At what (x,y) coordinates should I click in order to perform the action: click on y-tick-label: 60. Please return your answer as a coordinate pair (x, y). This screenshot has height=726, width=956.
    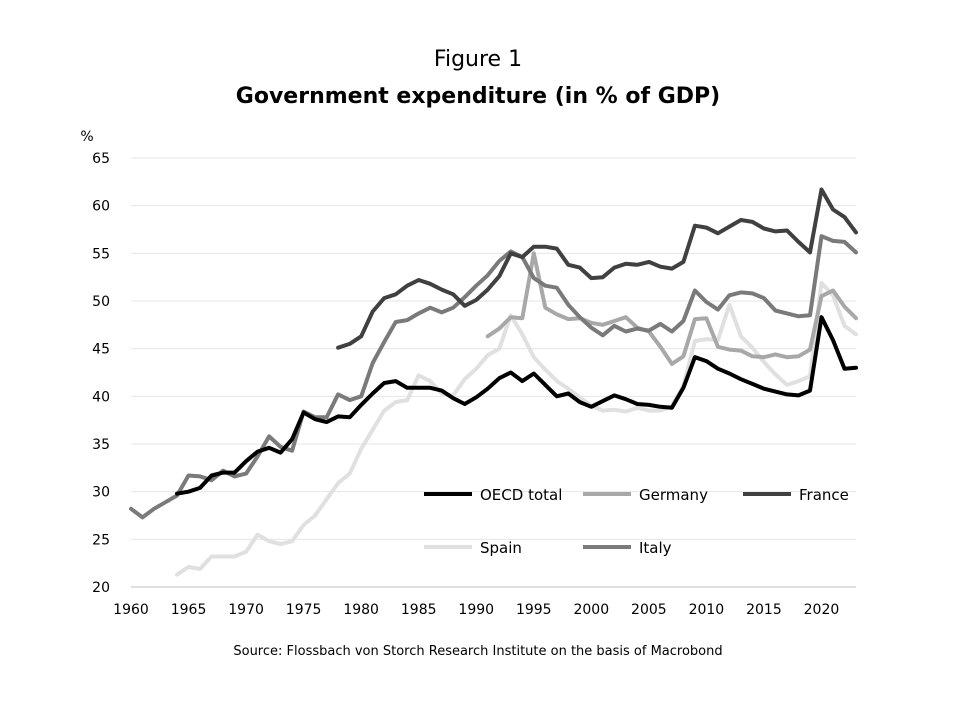
    Looking at the image, I should click on (101, 207).